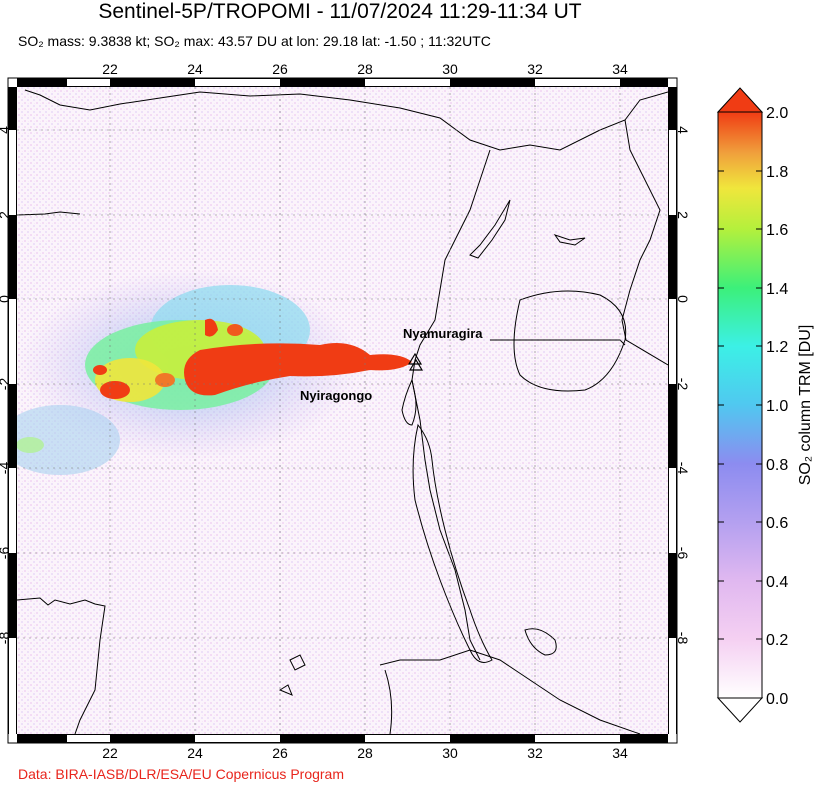  What do you see at coordinates (777, 113) in the screenshot?
I see `colorbar-tick-0: 2.0` at bounding box center [777, 113].